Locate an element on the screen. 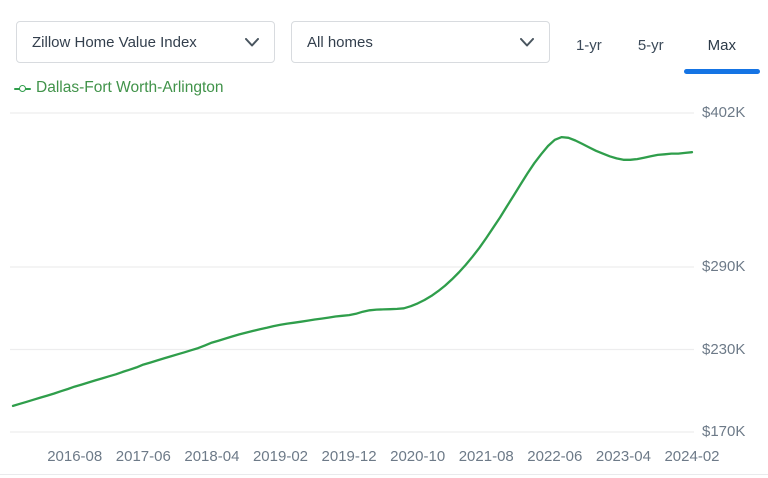 This screenshot has height=478, width=768. tab-1yr-label: 1-yr is located at coordinates (588, 45).